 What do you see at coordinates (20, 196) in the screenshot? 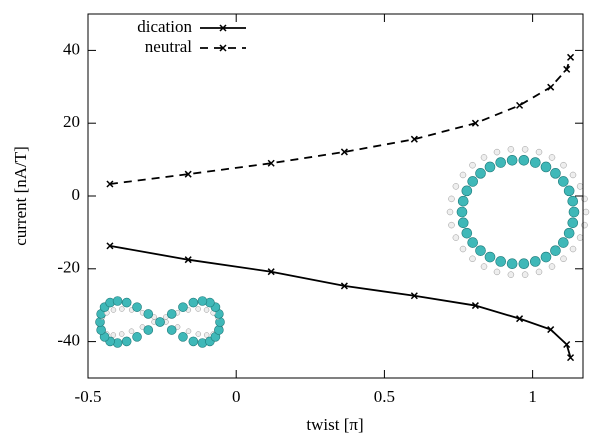
I see `y-axis-label: current [nA/T]` at bounding box center [20, 196].